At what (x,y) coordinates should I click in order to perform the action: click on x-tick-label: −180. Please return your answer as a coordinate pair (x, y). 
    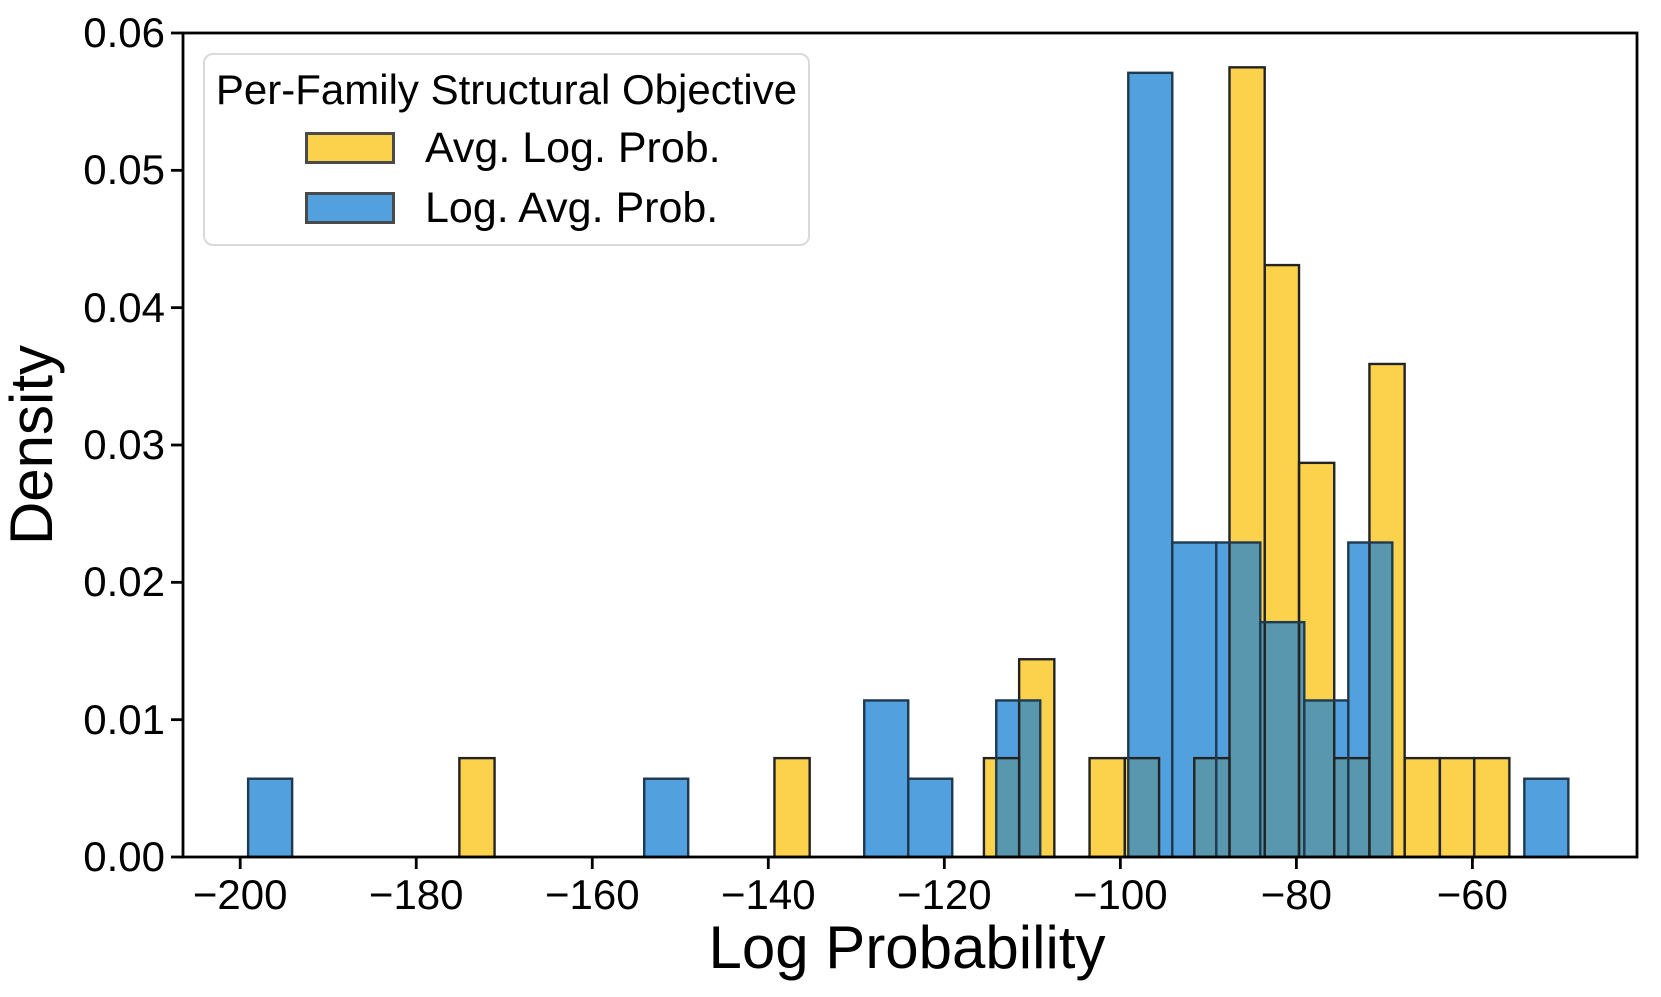
    Looking at the image, I should click on (416, 894).